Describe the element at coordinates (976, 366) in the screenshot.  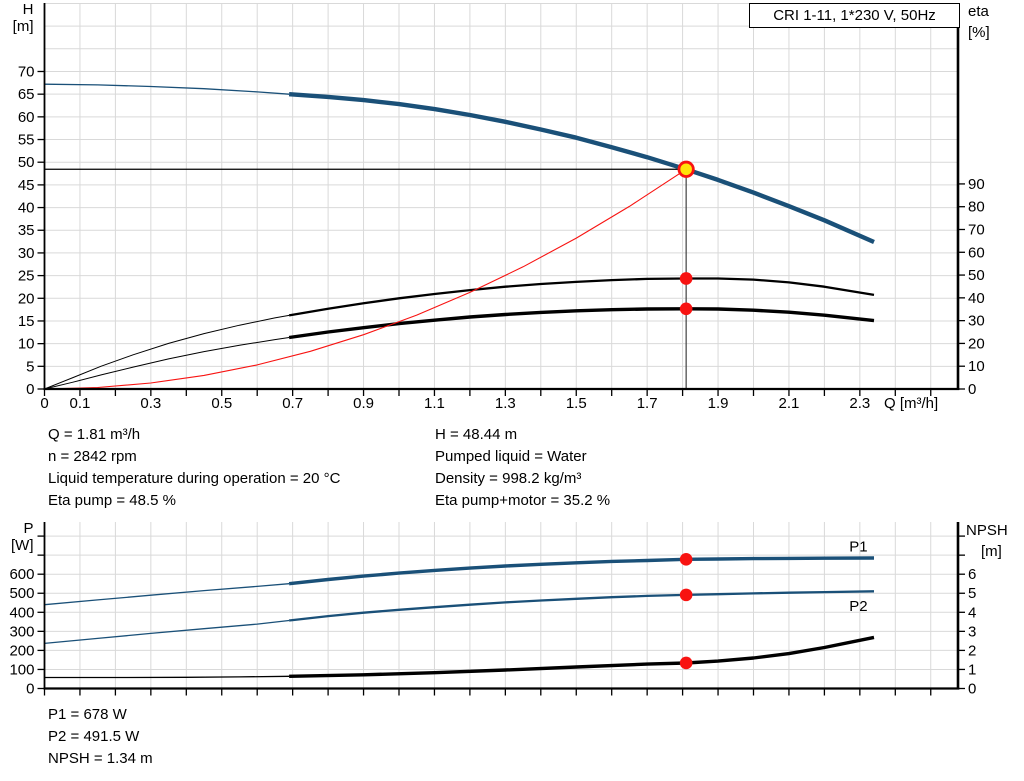
I see `right-tick-label: 10` at that location.